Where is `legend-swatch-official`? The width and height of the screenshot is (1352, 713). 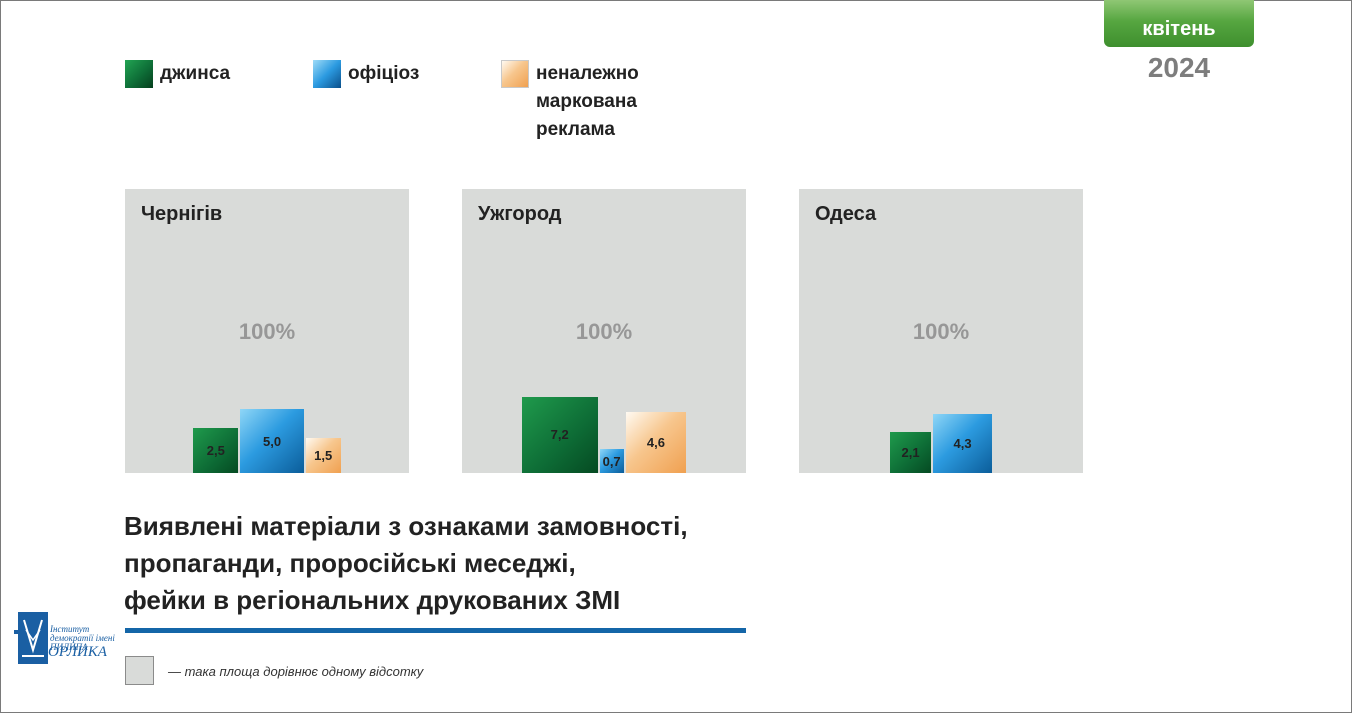 legend-swatch-official is located at coordinates (327, 74).